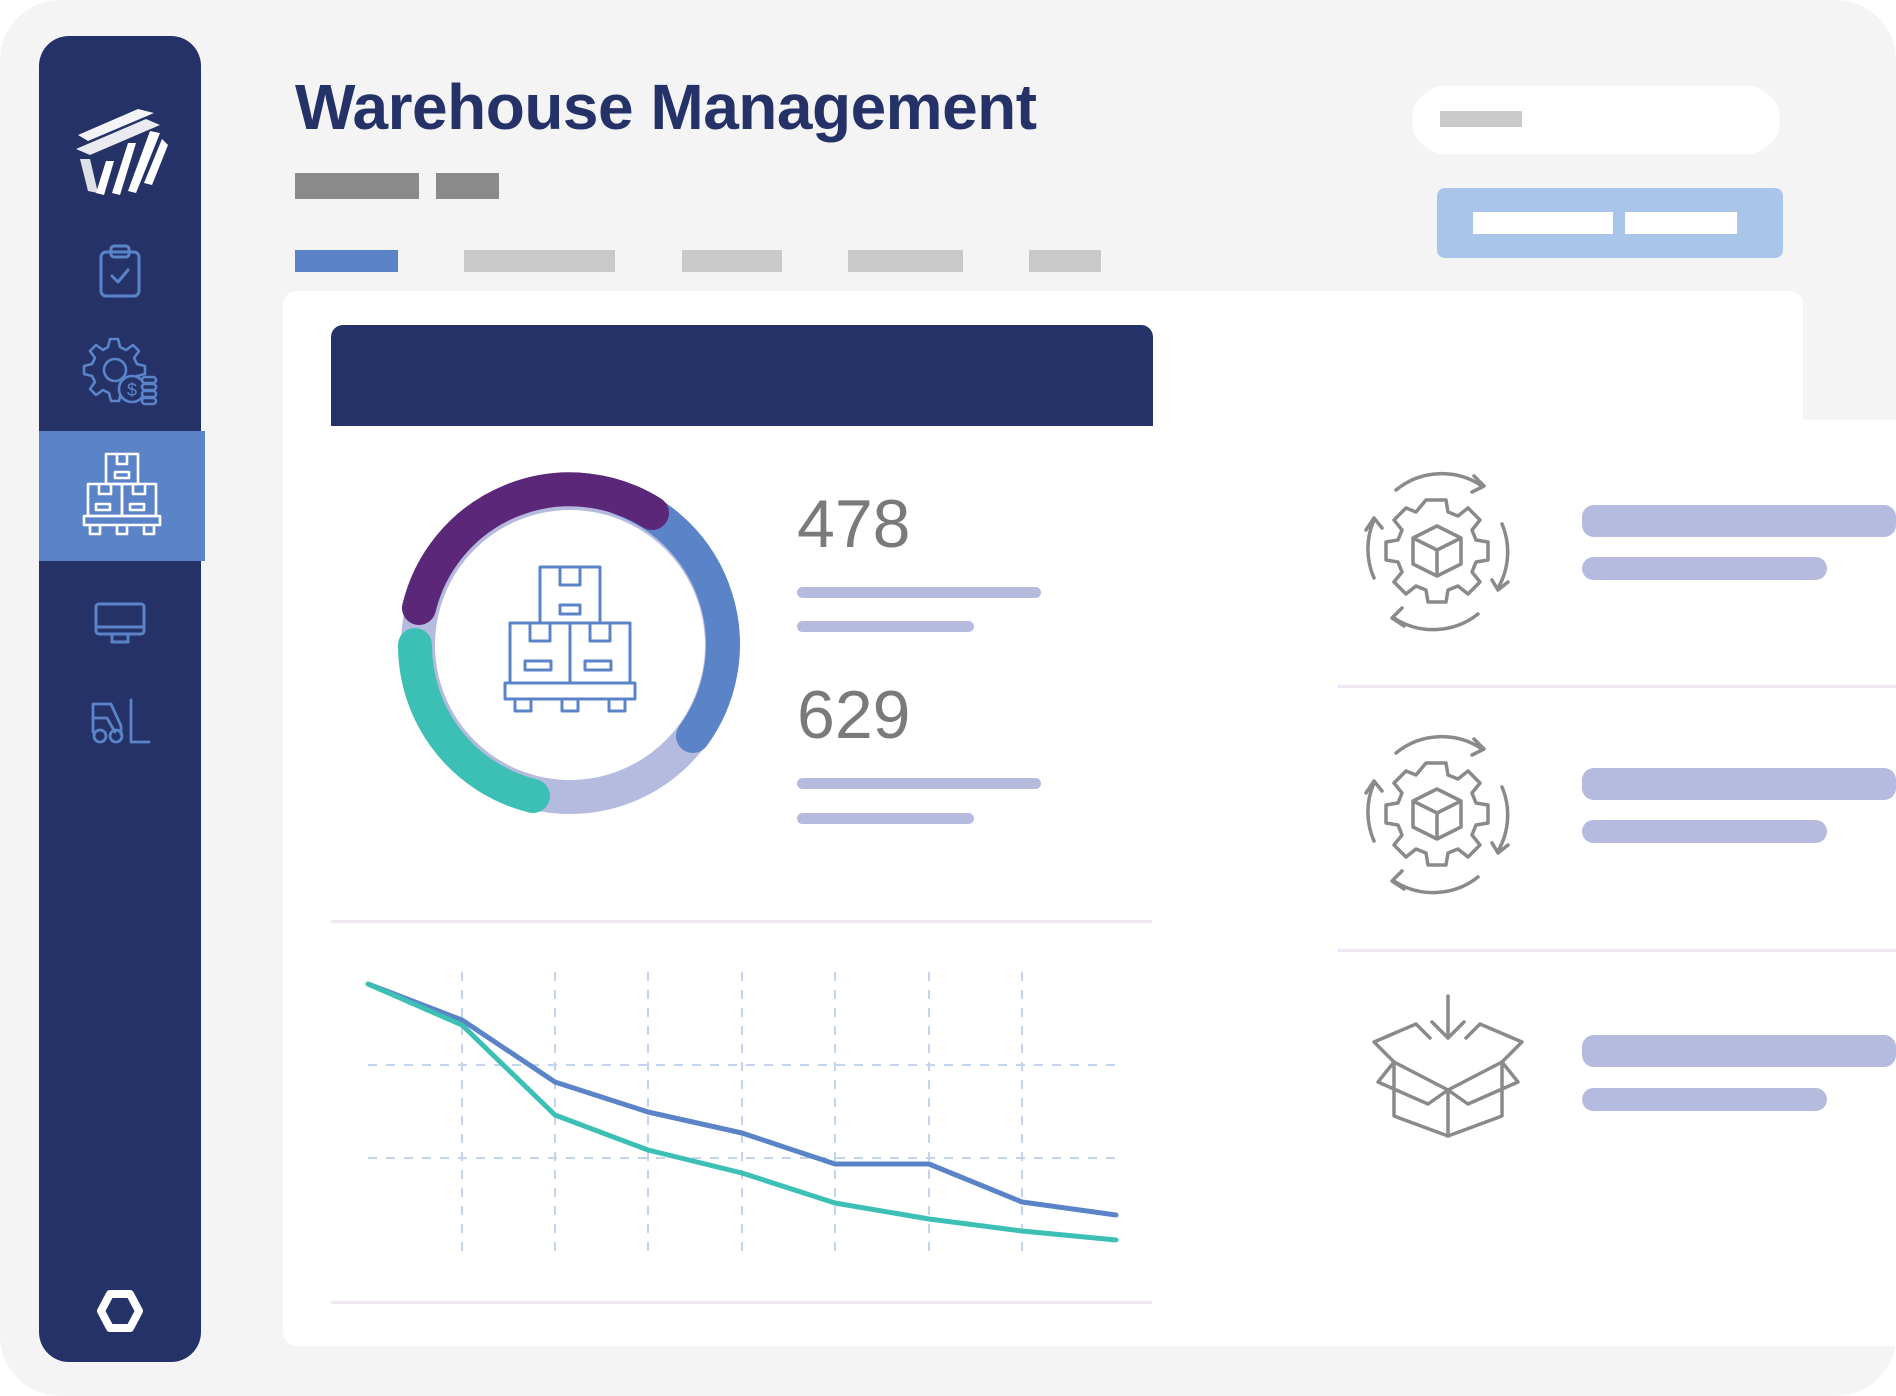 The width and height of the screenshot is (1896, 1396). I want to click on primary-action-button, so click(1610, 223).